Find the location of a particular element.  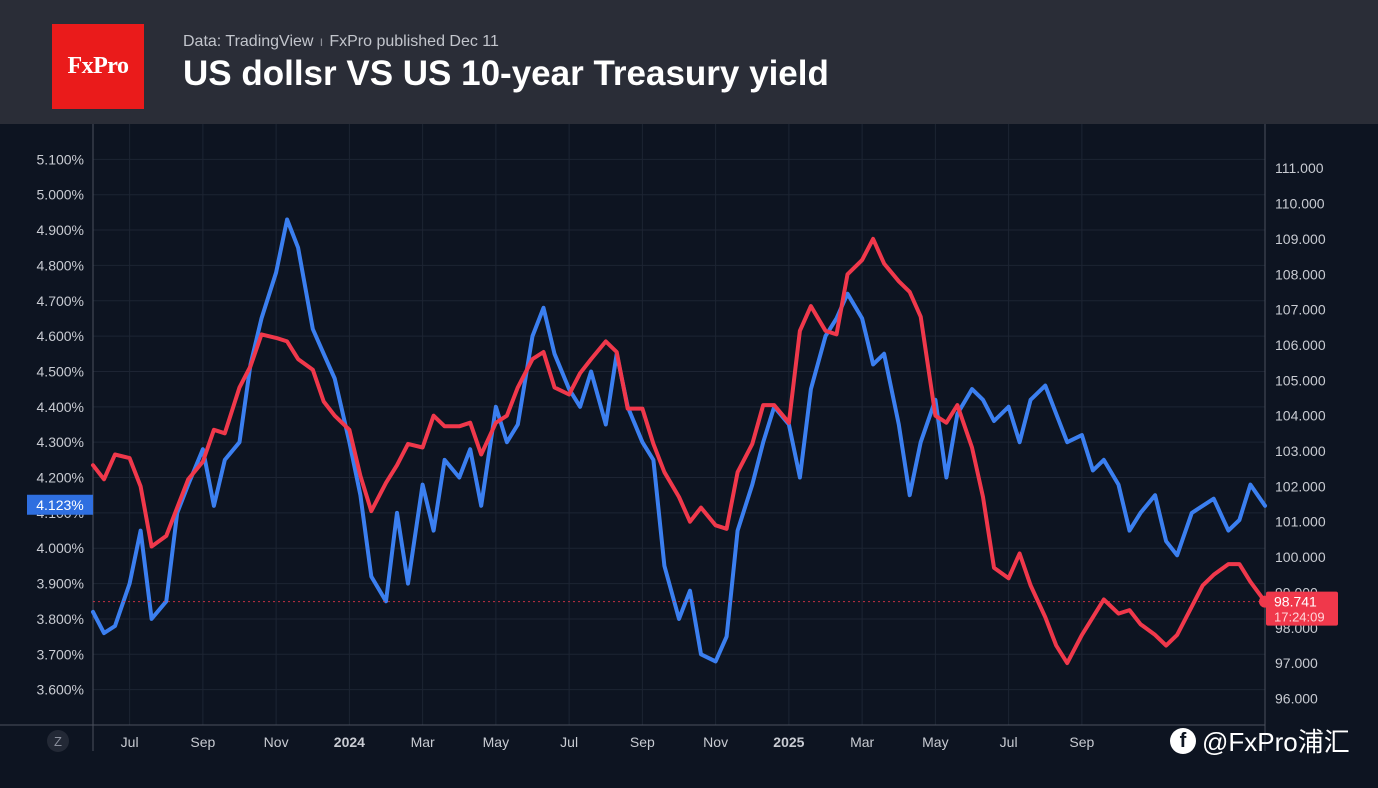

time-tick-label: 2024 is located at coordinates (349, 742).